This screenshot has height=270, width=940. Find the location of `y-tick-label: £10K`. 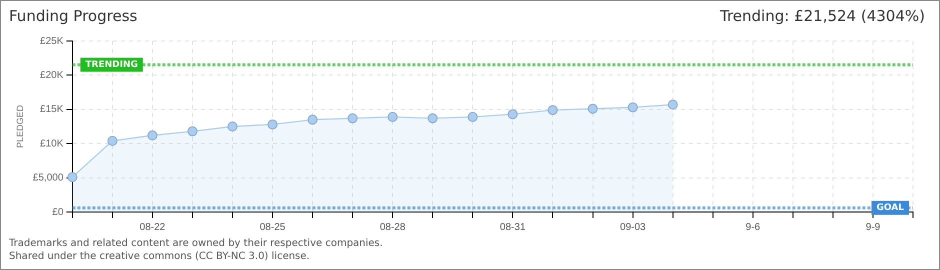

y-tick-label: £10K is located at coordinates (52, 144).